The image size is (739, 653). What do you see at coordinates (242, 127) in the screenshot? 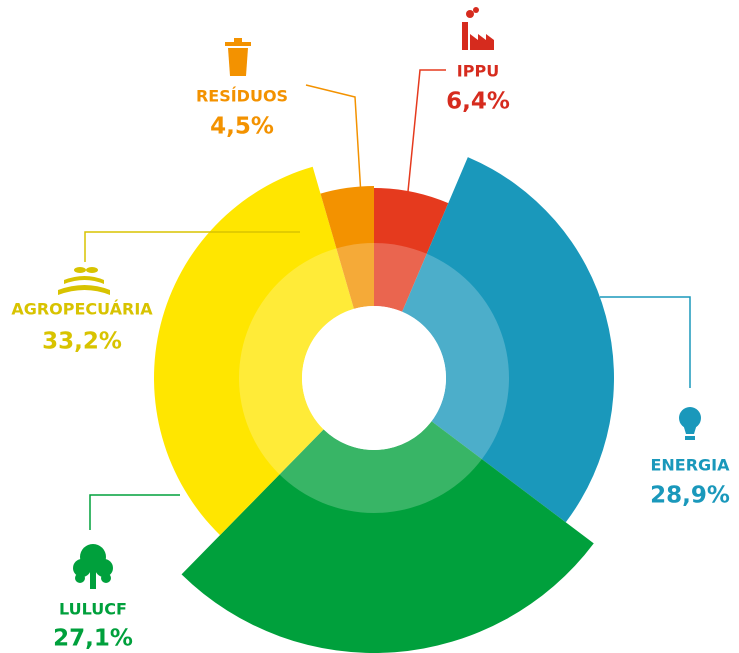
I see `value-label: 4,5%` at bounding box center [242, 127].